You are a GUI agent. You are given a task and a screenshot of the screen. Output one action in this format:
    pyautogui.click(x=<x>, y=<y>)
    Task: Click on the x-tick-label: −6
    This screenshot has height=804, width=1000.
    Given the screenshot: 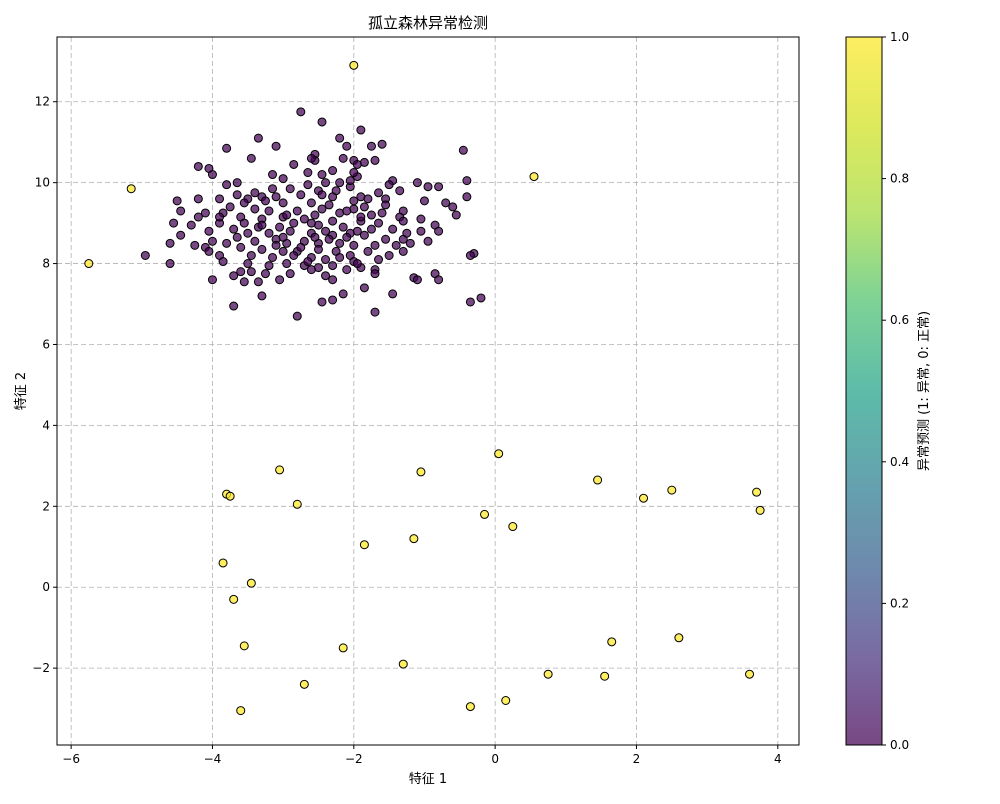 What is the action you would take?
    pyautogui.click(x=71, y=759)
    